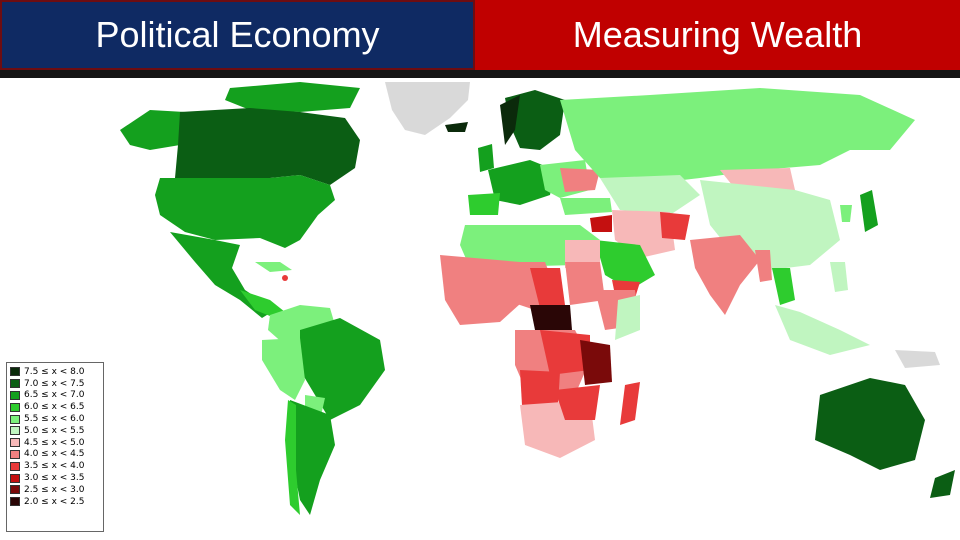 The image size is (960, 540). I want to click on region-india, so click(725, 275).